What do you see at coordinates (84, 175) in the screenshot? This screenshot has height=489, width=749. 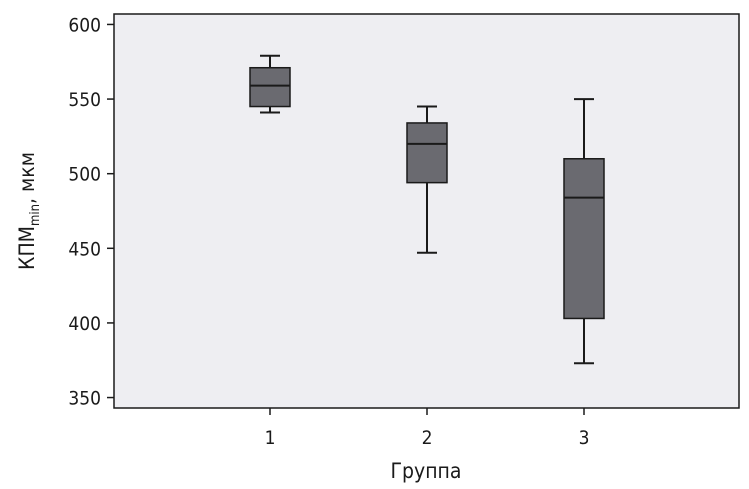 I see `y-tick-label-500: 500` at bounding box center [84, 175].